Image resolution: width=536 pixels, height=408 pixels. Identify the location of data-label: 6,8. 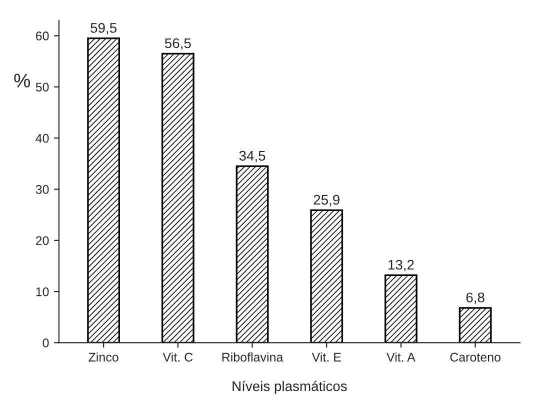
(475, 298).